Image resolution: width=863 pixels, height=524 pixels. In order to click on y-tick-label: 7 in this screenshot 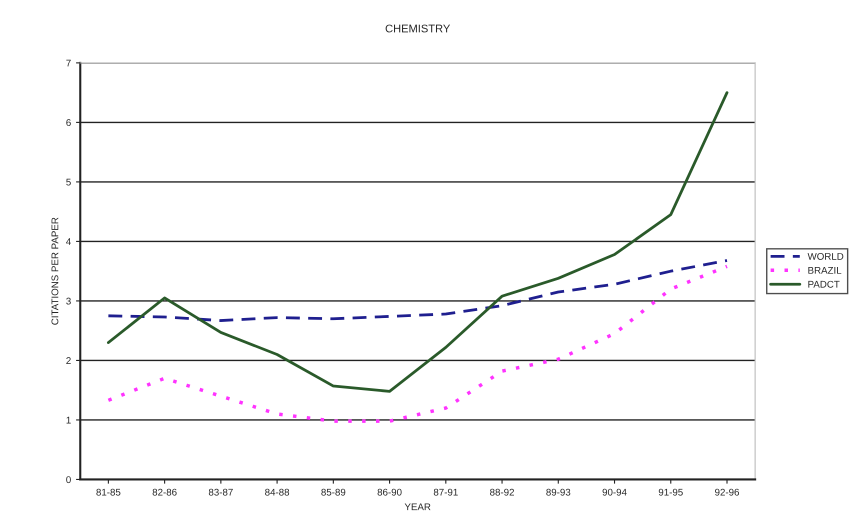, I will do `click(68, 63)`.